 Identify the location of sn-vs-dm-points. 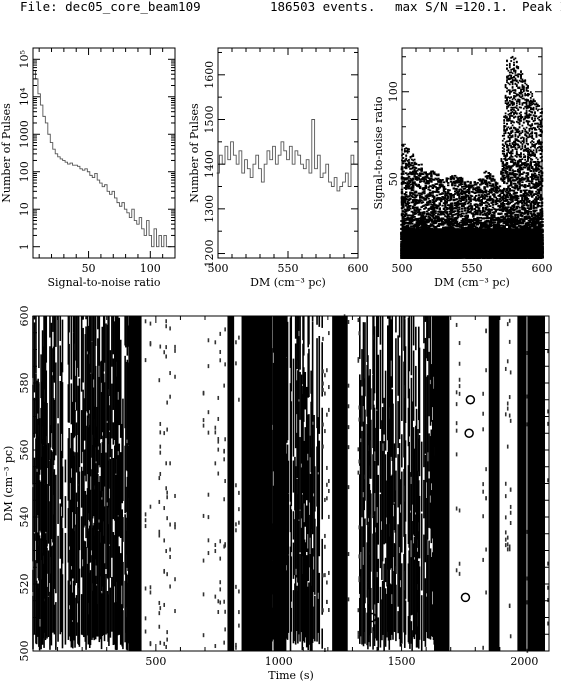
(472, 157).